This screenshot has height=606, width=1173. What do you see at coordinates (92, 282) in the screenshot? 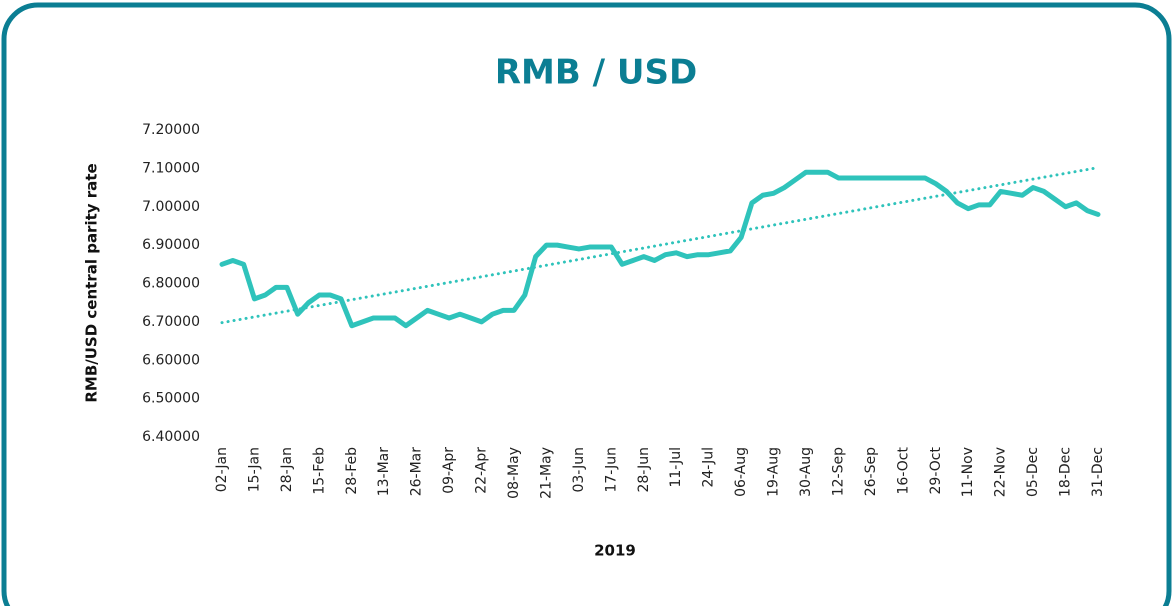
I see `y-axis-title: RMB/USD central parity rate` at bounding box center [92, 282].